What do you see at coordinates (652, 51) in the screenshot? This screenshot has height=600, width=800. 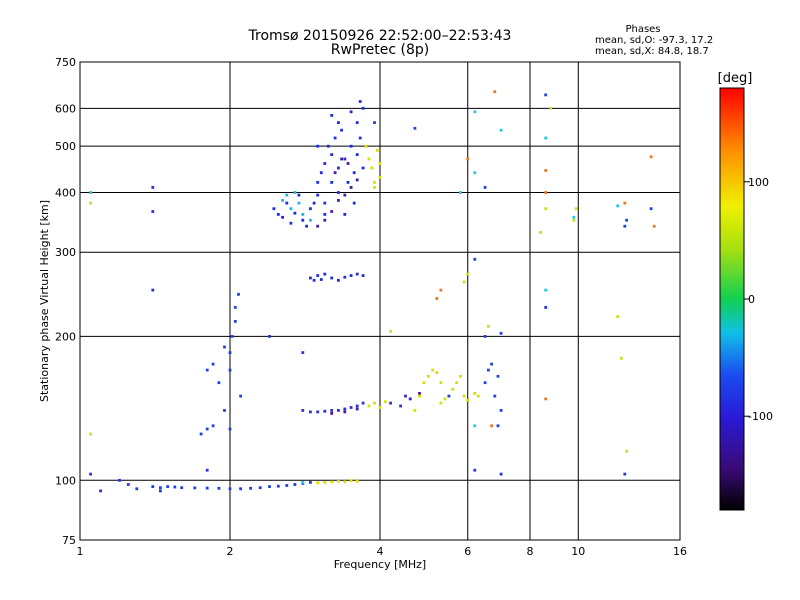 I see `stats-line-x: mean, sd,X: 84.8, 18.7` at bounding box center [652, 51].